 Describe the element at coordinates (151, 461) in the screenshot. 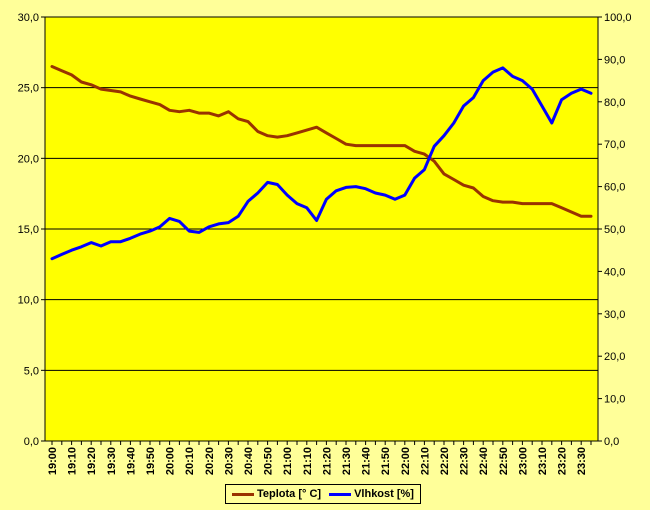

I see `x-tick-label: 19:50` at that location.